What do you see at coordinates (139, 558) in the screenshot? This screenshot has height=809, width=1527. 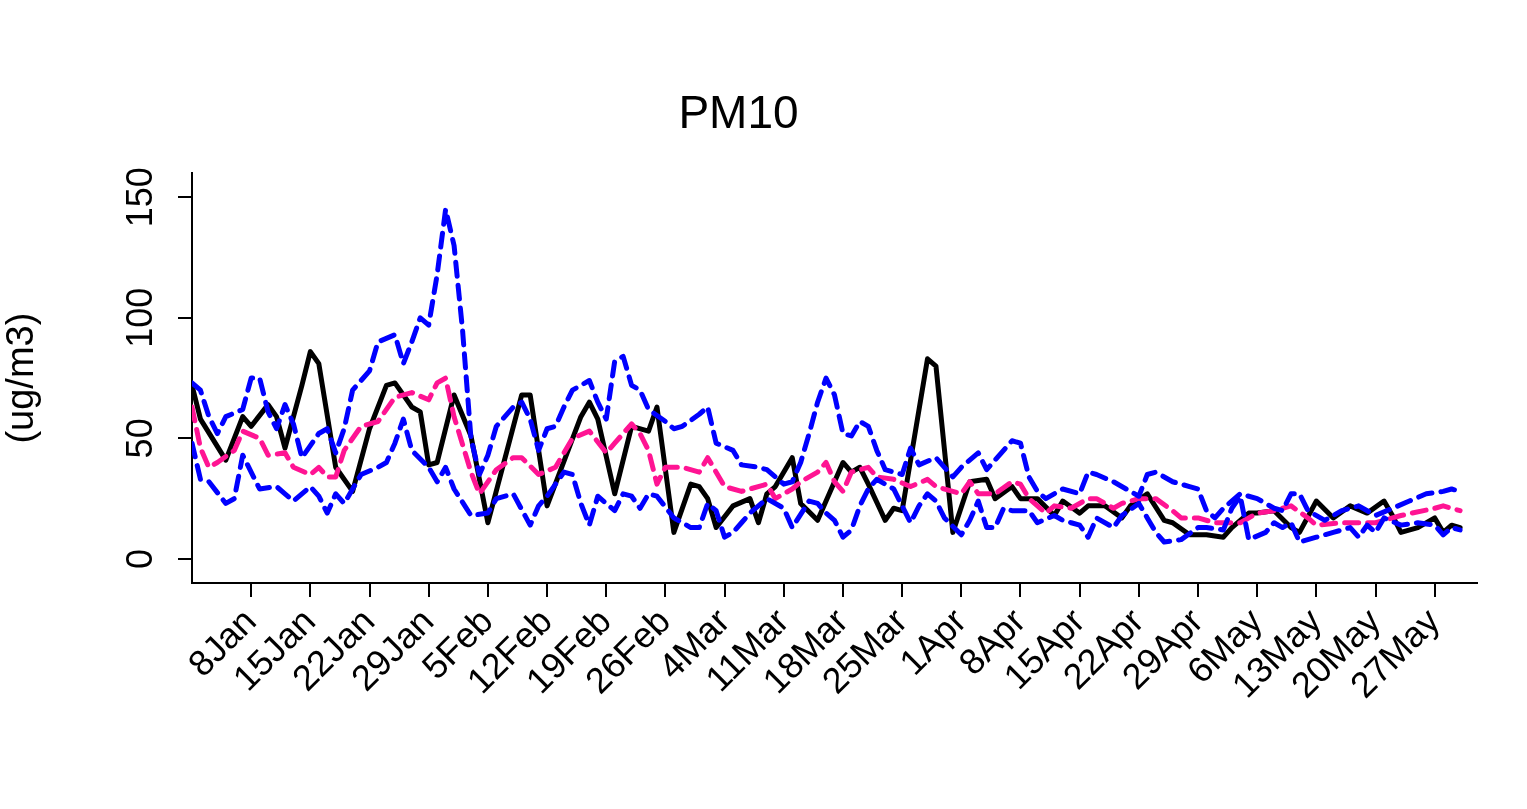 I see `y-tick-label: 0` at bounding box center [139, 558].